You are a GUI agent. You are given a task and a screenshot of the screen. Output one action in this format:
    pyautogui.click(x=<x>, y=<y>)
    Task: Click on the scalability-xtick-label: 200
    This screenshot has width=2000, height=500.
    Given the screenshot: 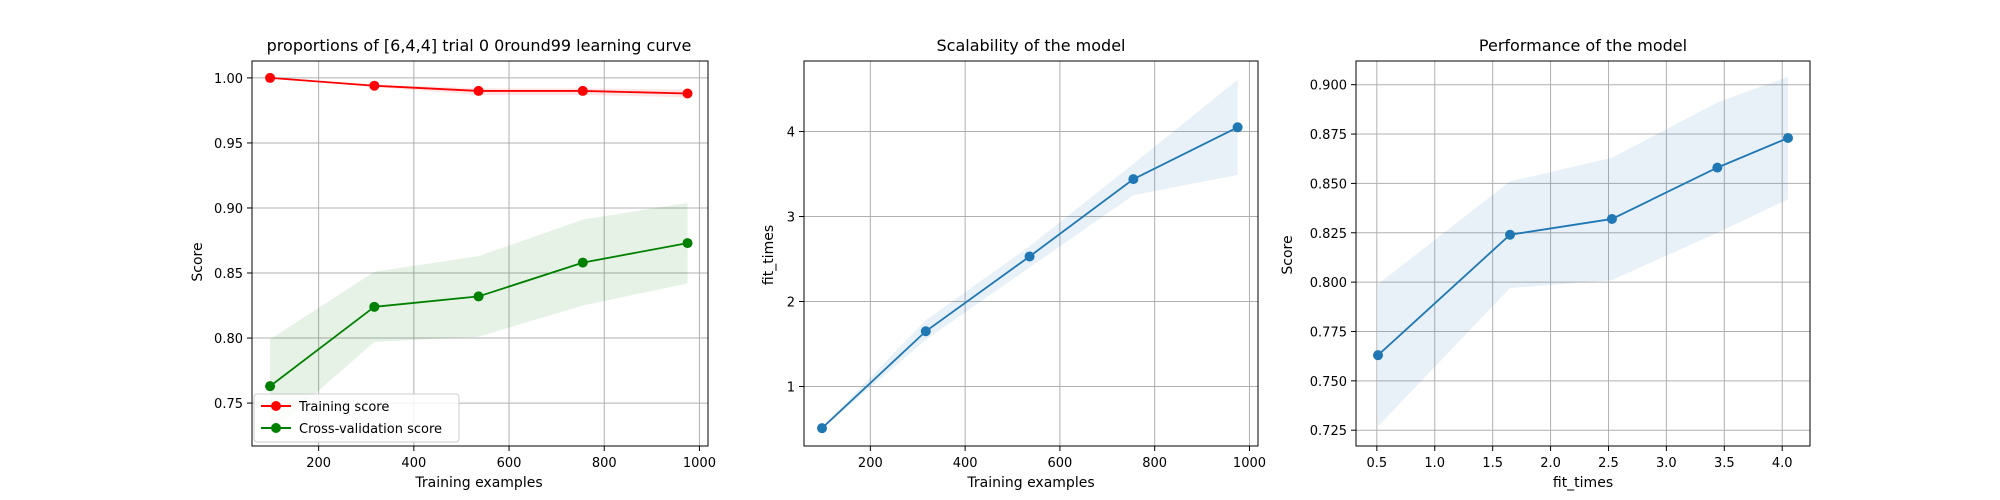 What is the action you would take?
    pyautogui.click(x=870, y=463)
    